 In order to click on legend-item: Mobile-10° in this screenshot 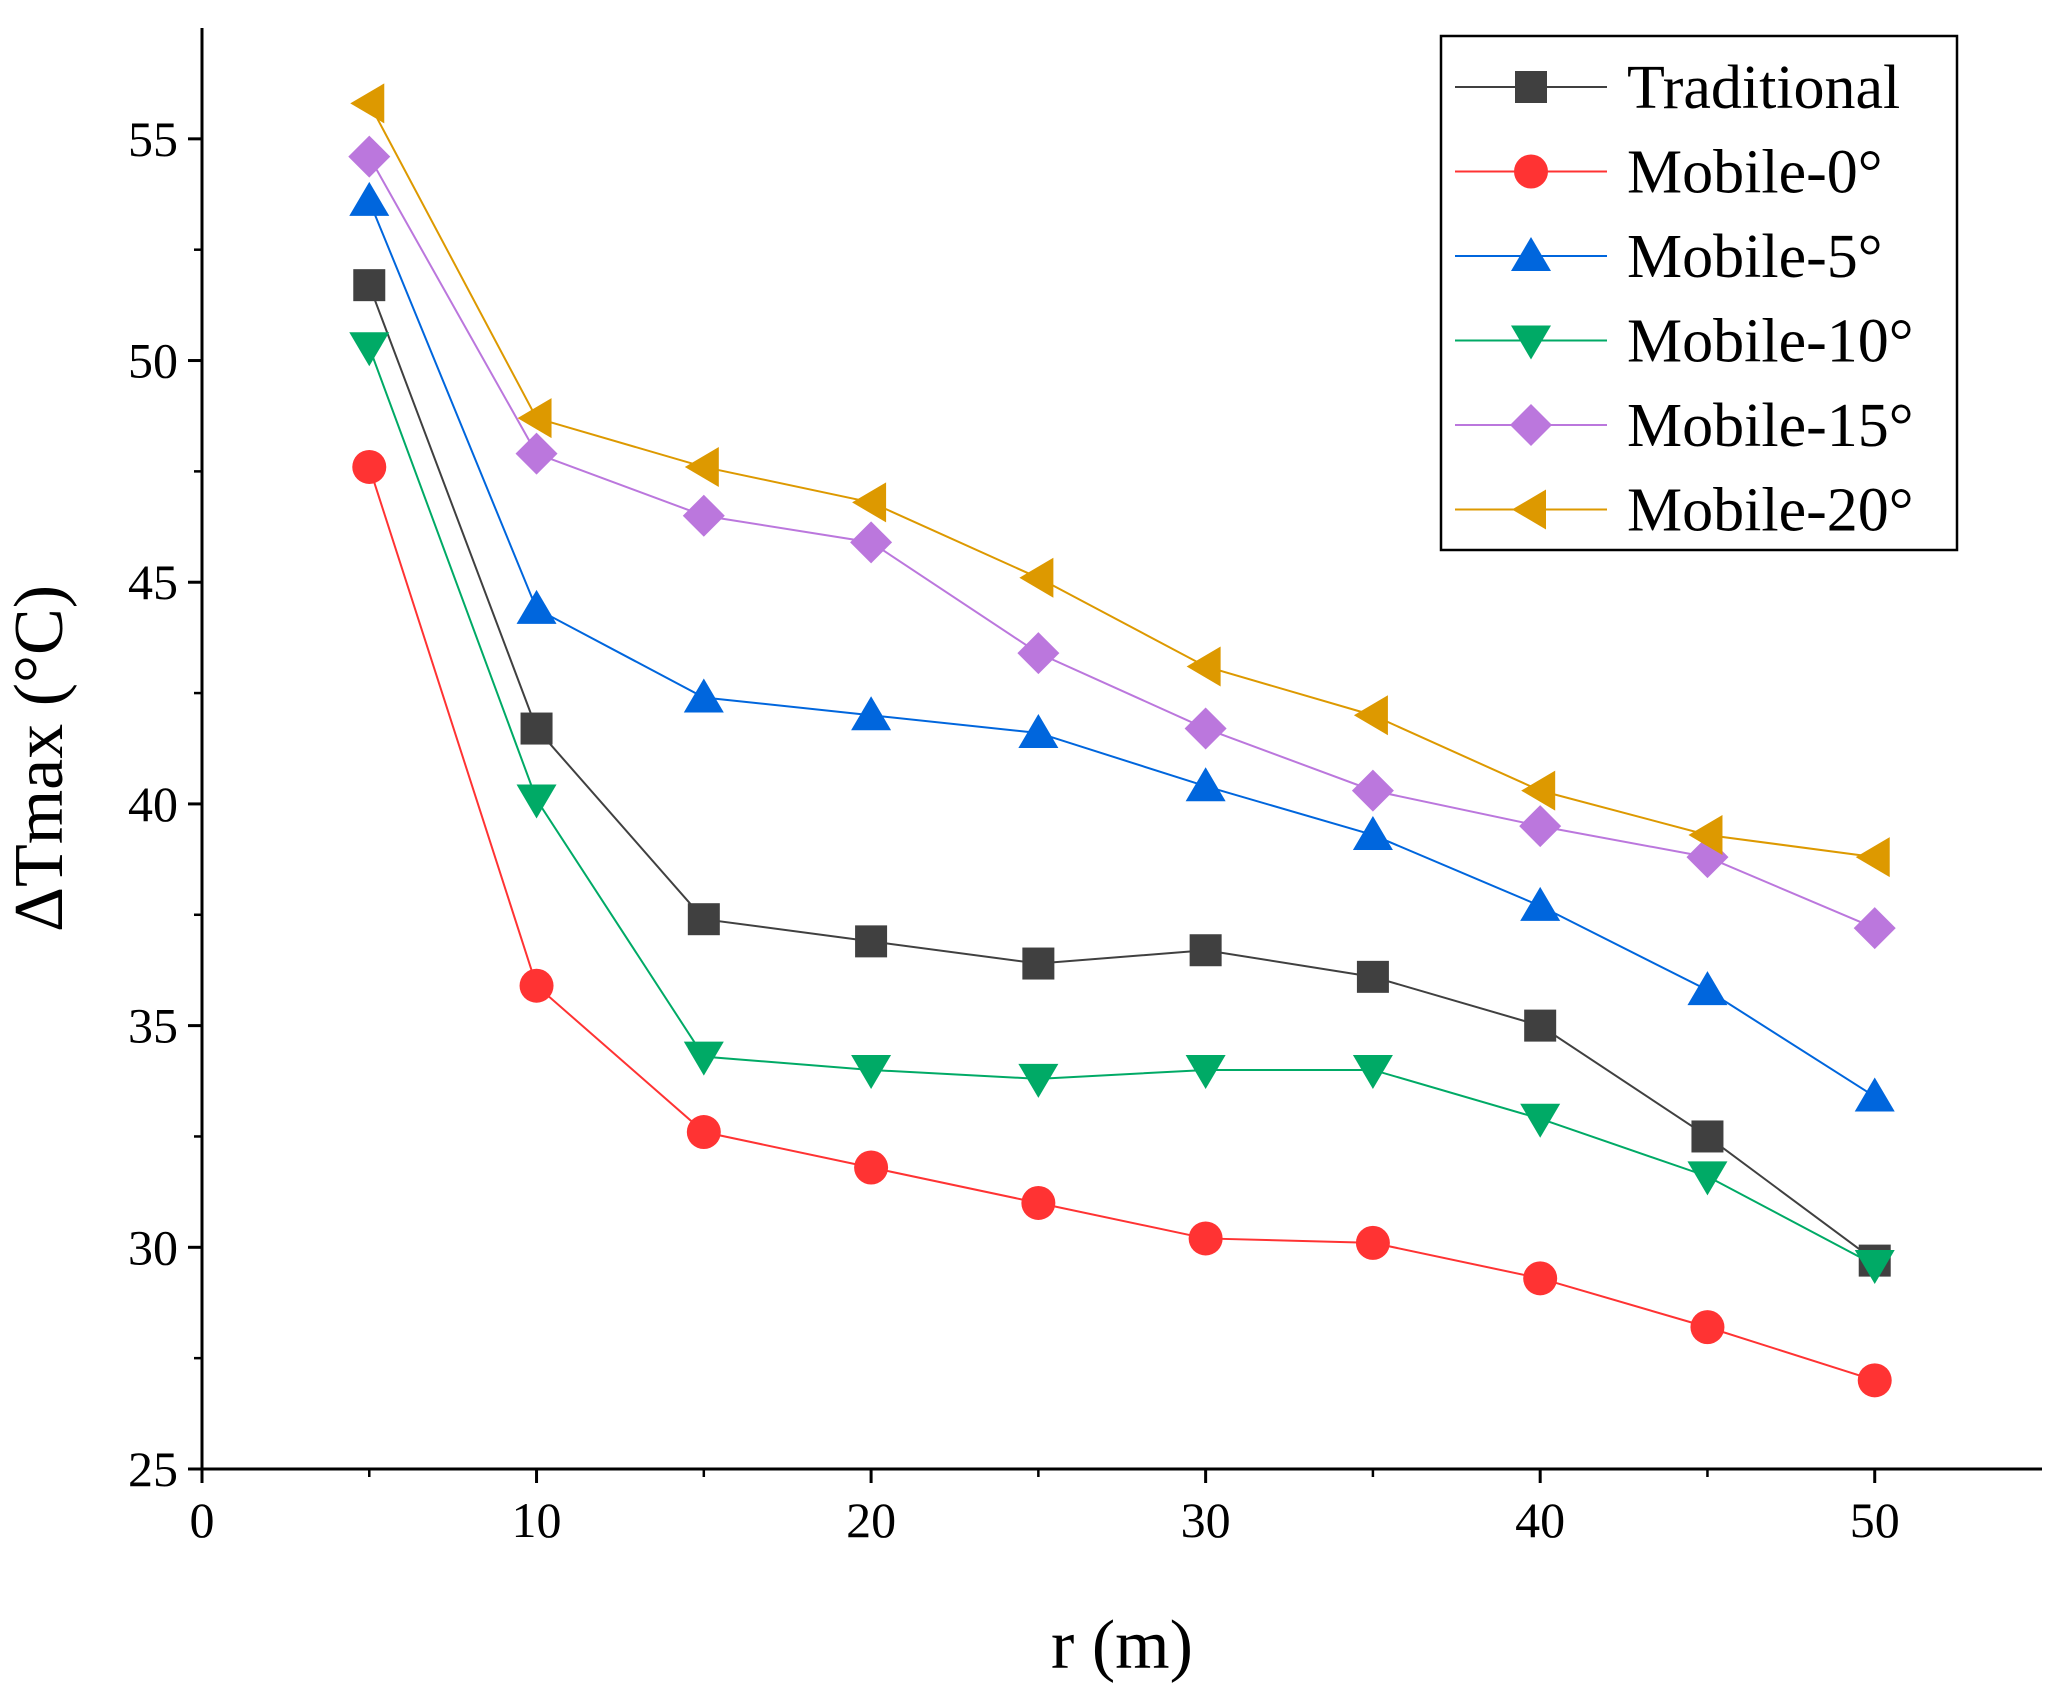, I will do `click(1684, 342)`.